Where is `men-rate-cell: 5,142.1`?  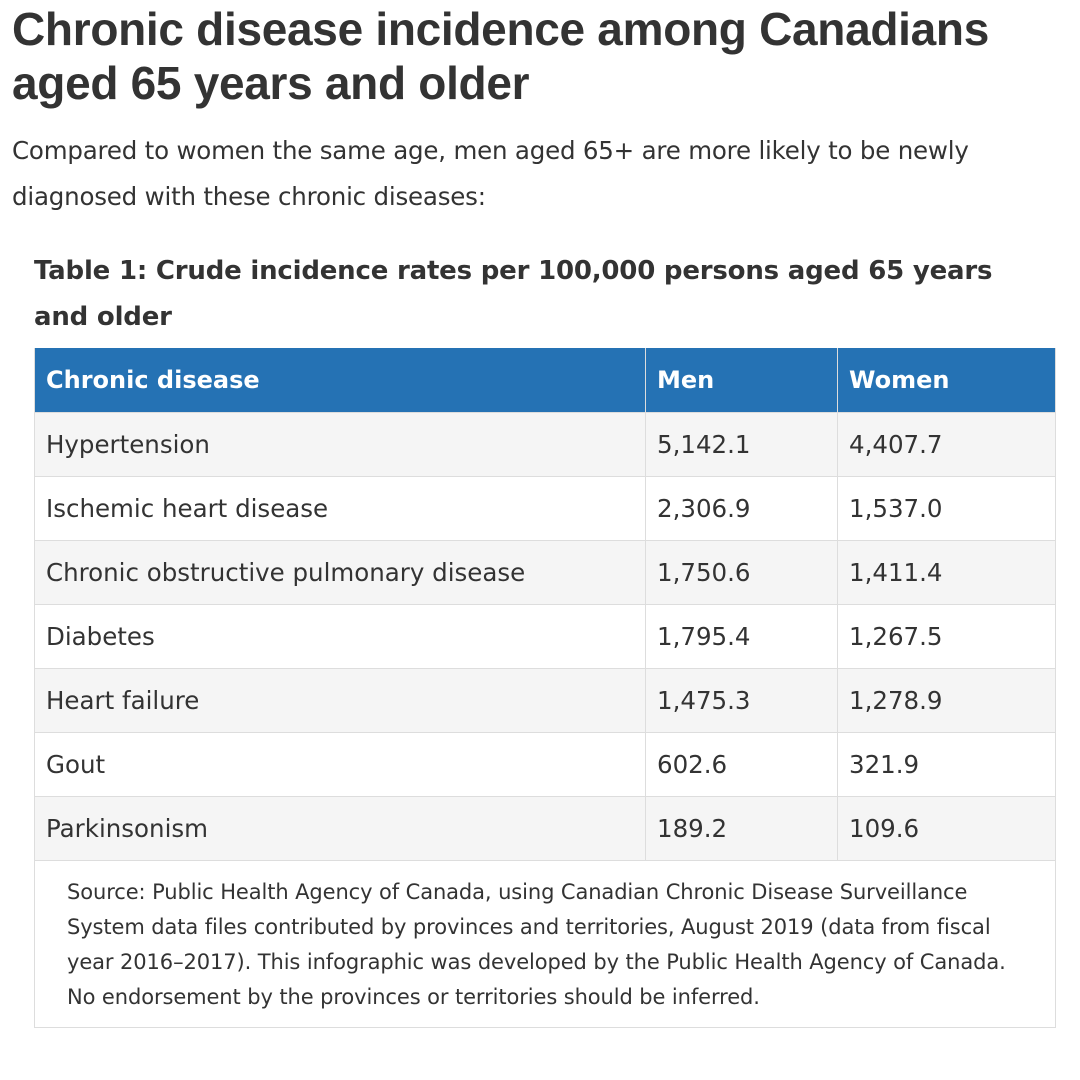
men-rate-cell: 5,142.1 is located at coordinates (741, 444).